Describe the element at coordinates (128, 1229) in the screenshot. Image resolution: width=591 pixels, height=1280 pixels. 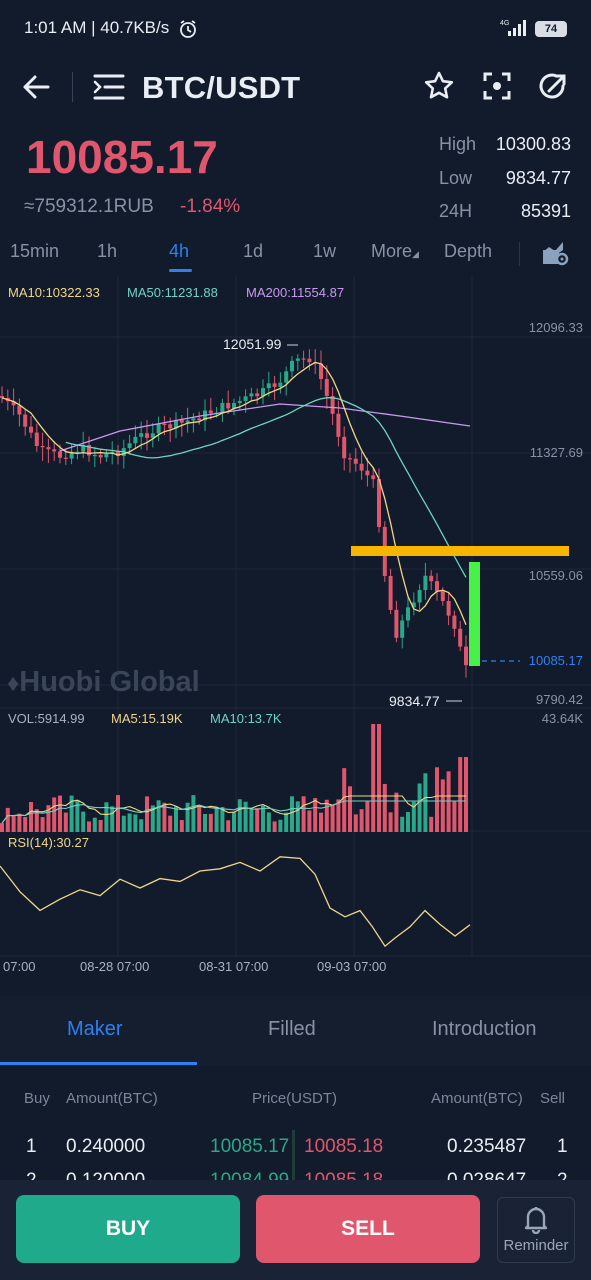
I see `buy-button: BUY` at that location.